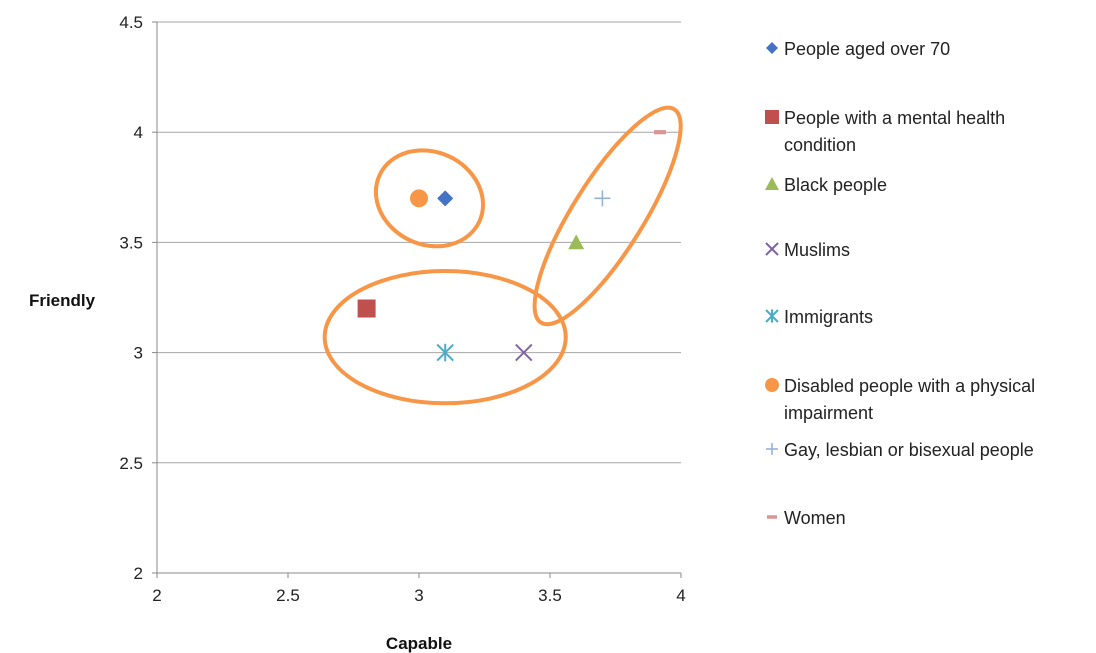 This screenshot has height=653, width=1096. What do you see at coordinates (909, 450) in the screenshot?
I see `legend-label: Gay, lesbian or bisexual people` at bounding box center [909, 450].